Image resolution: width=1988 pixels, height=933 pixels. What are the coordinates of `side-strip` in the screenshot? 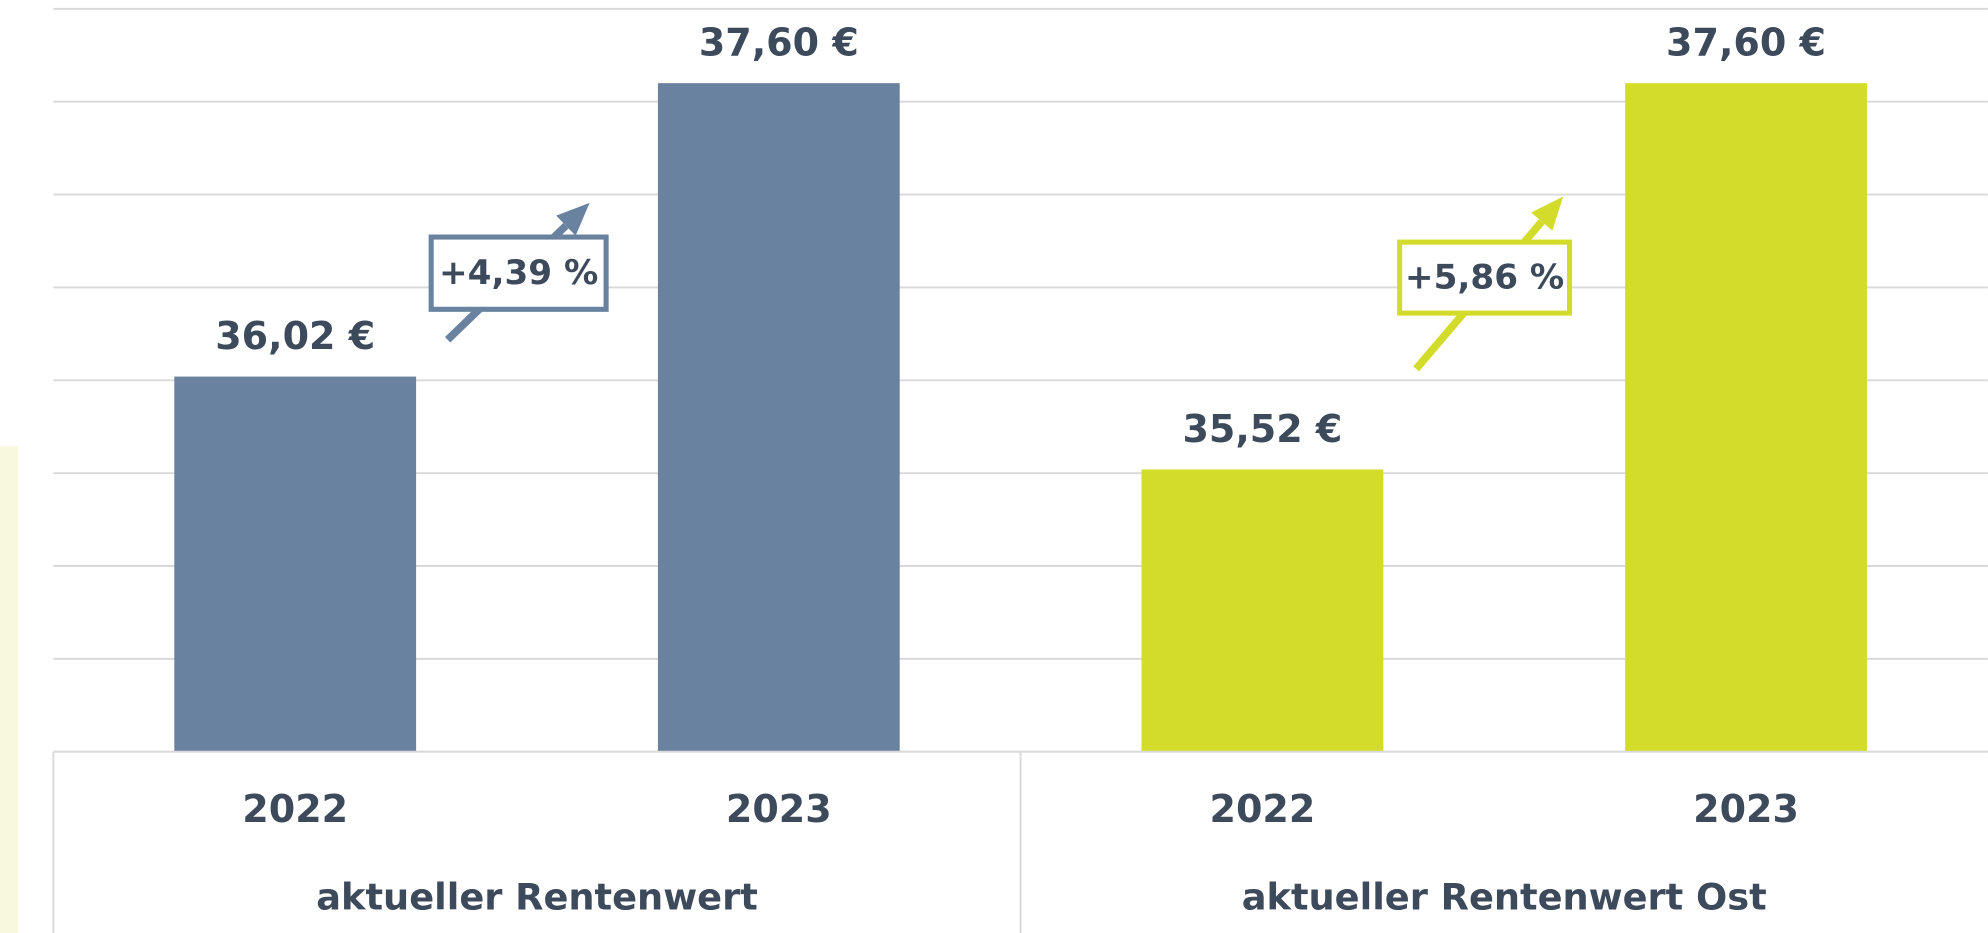 It's located at (9, 689).